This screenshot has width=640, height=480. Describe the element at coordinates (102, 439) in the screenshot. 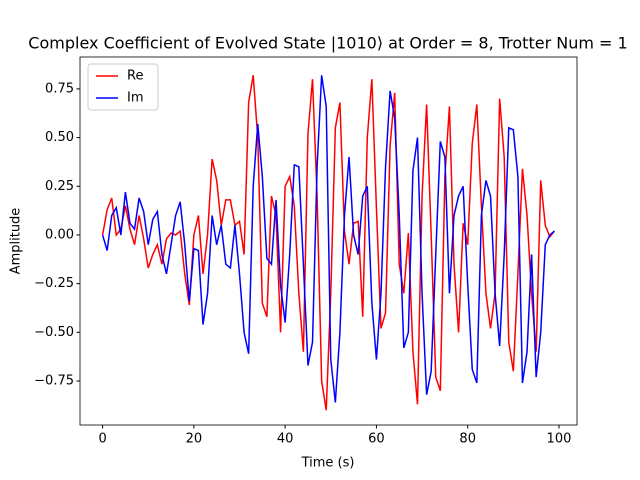

I see `x-tick-label: 0` at that location.